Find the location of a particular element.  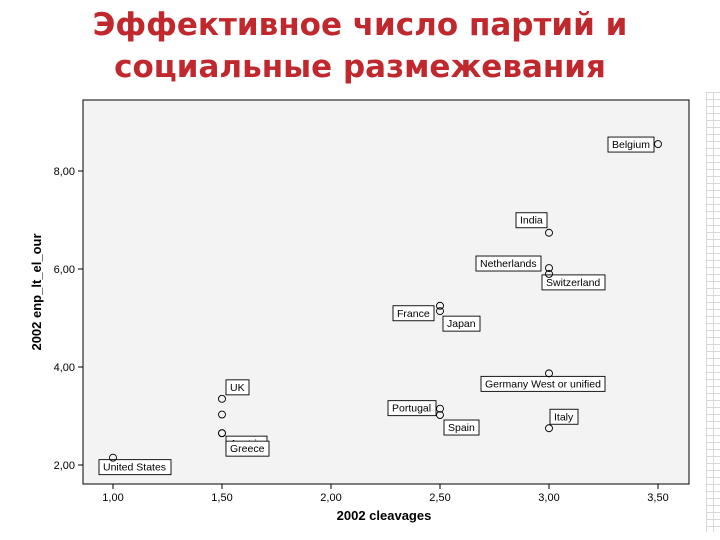

point-label: Belgium is located at coordinates (631, 145).